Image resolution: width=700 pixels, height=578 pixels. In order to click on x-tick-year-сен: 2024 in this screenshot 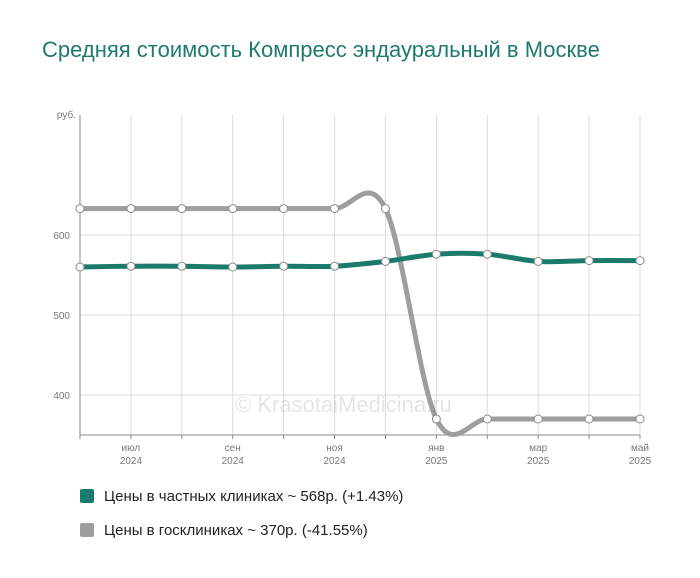, I will do `click(233, 461)`.